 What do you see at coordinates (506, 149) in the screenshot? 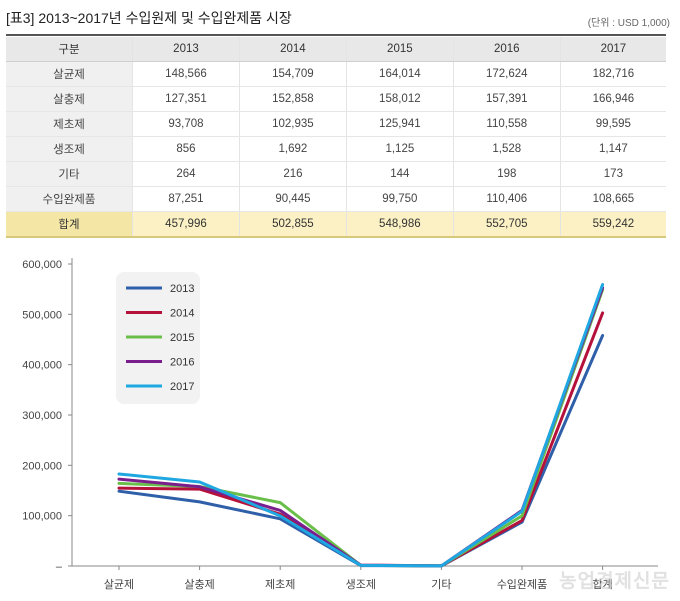
I see `table-cell: 1,528` at bounding box center [506, 149].